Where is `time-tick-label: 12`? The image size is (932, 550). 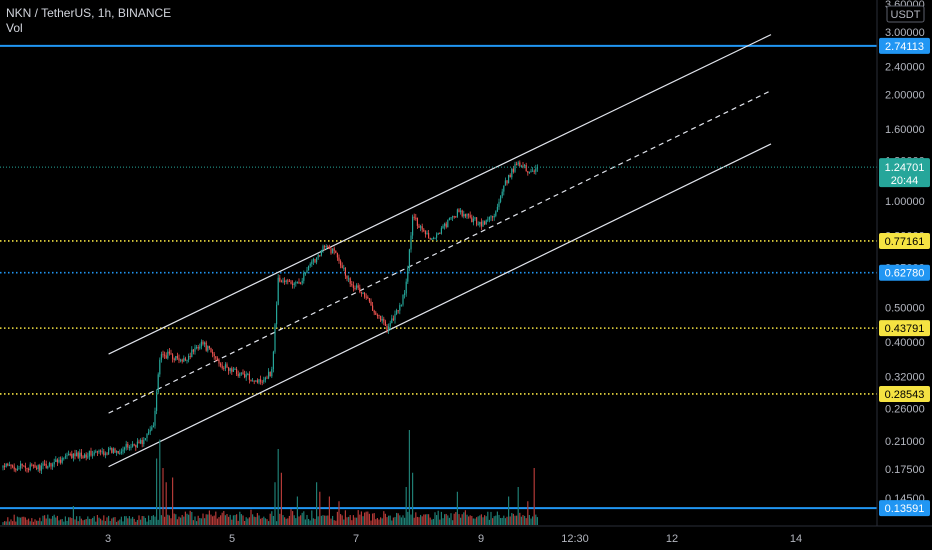 time-tick-label: 12 is located at coordinates (672, 539).